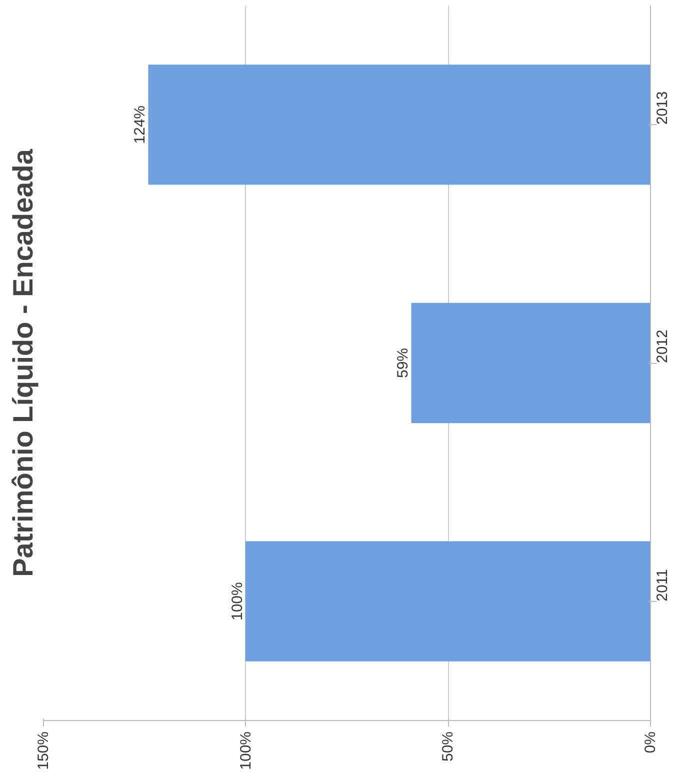 This screenshot has height=772, width=675. What do you see at coordinates (245, 750) in the screenshot?
I see `x-tick-label: 100%` at bounding box center [245, 750].